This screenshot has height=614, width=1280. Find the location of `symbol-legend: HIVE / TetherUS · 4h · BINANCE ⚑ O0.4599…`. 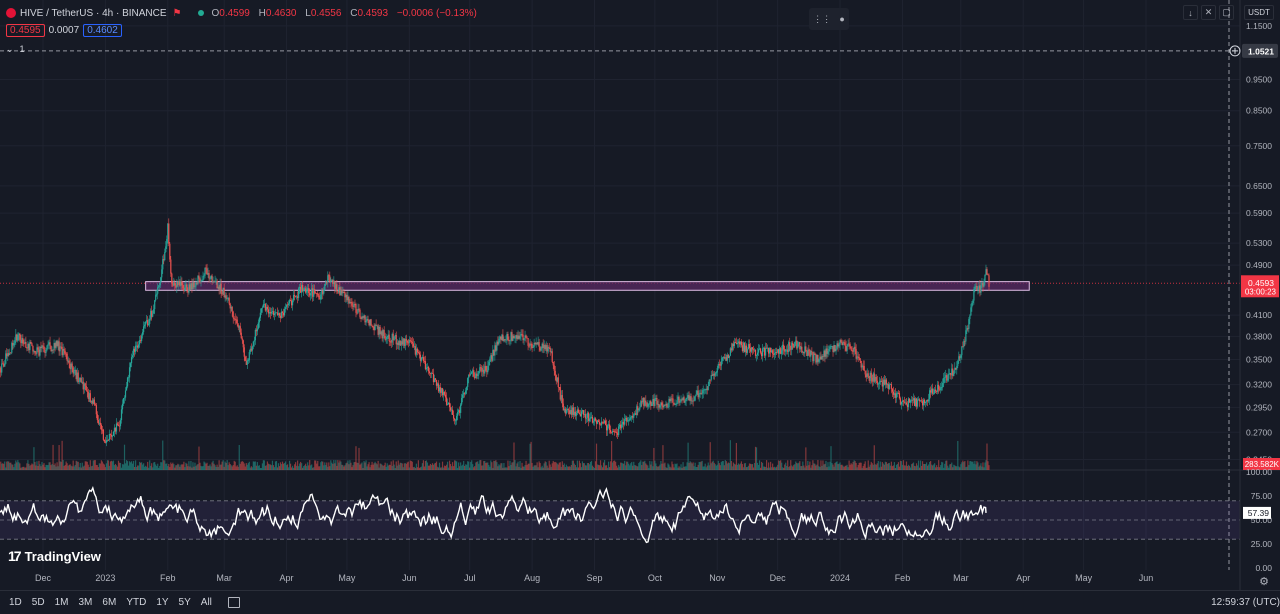

symbol-legend: HIVE / TetherUS · 4h · BINANCE ⚑ O0.4599… is located at coordinates (244, 13).